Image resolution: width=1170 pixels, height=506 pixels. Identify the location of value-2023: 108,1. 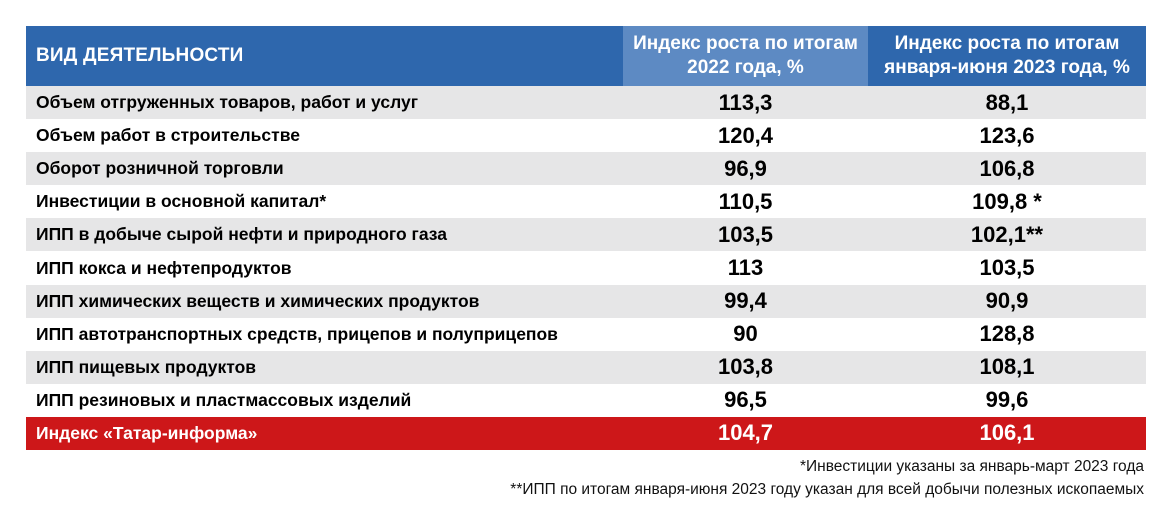
(1007, 367).